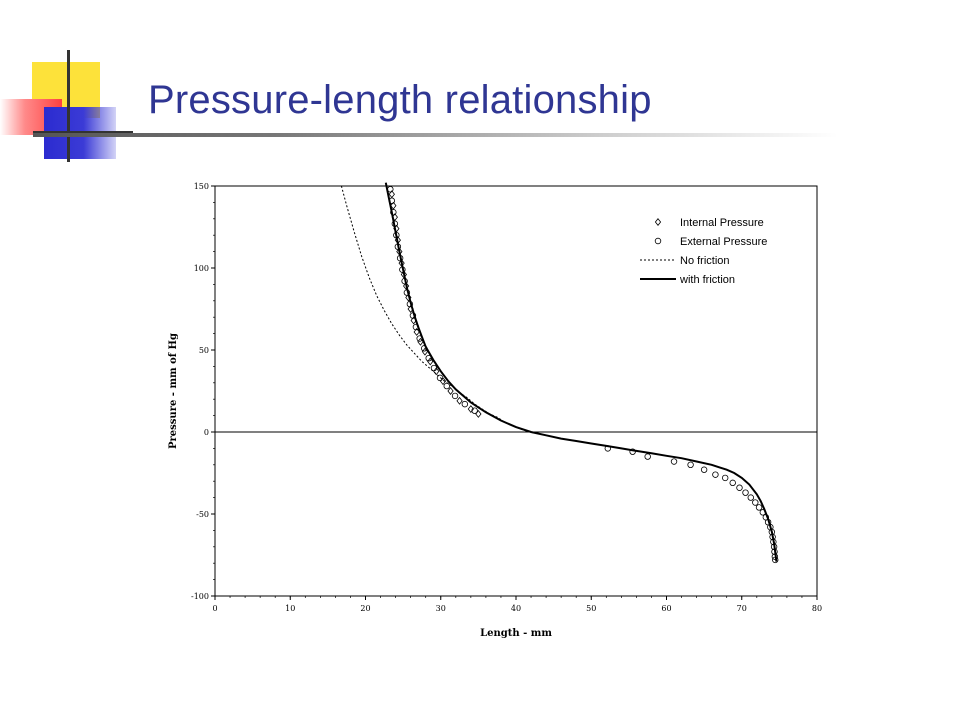 The image size is (960, 720). Describe the element at coordinates (707, 280) in the screenshot. I see `legend-label-with-friction: with friction` at that location.